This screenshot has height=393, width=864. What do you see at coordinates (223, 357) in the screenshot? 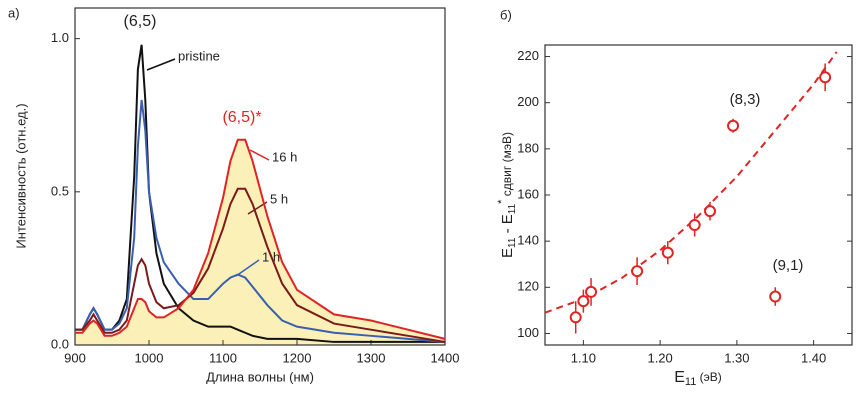
I see `x-tick-label: 1100` at bounding box center [223, 357].